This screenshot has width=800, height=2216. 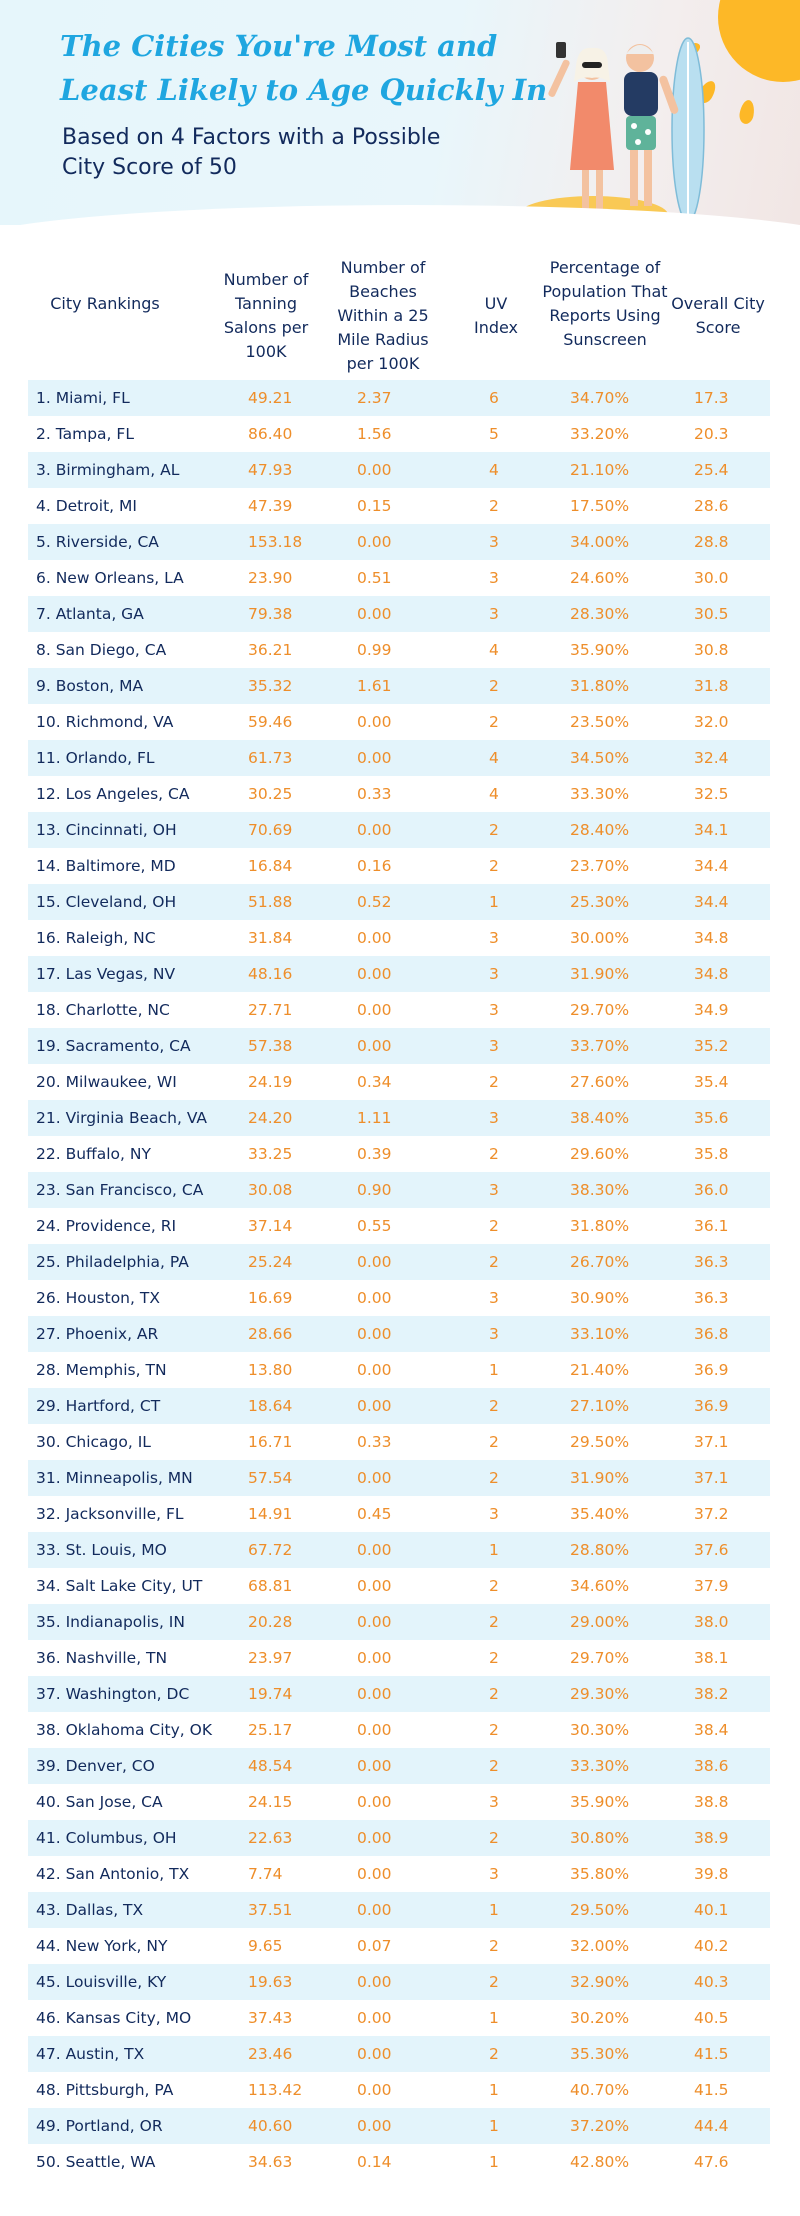 What do you see at coordinates (270, 614) in the screenshot?
I see `tanning-salons-cell: 79.38` at bounding box center [270, 614].